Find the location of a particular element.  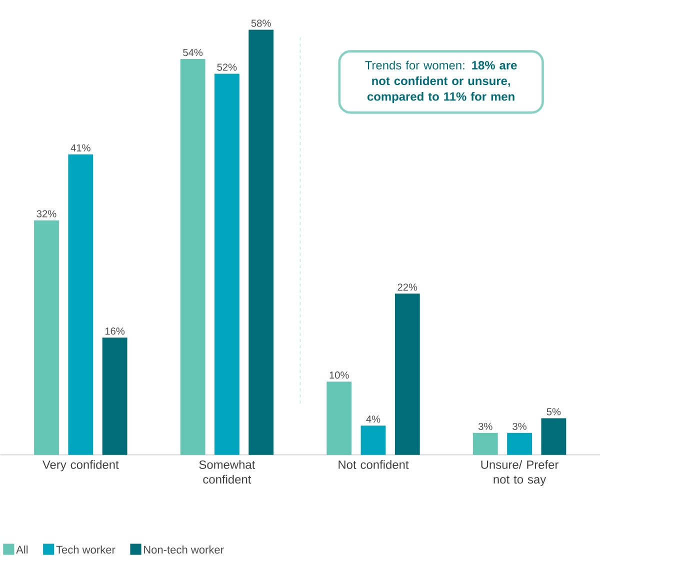

data-label: 16% is located at coordinates (115, 330).